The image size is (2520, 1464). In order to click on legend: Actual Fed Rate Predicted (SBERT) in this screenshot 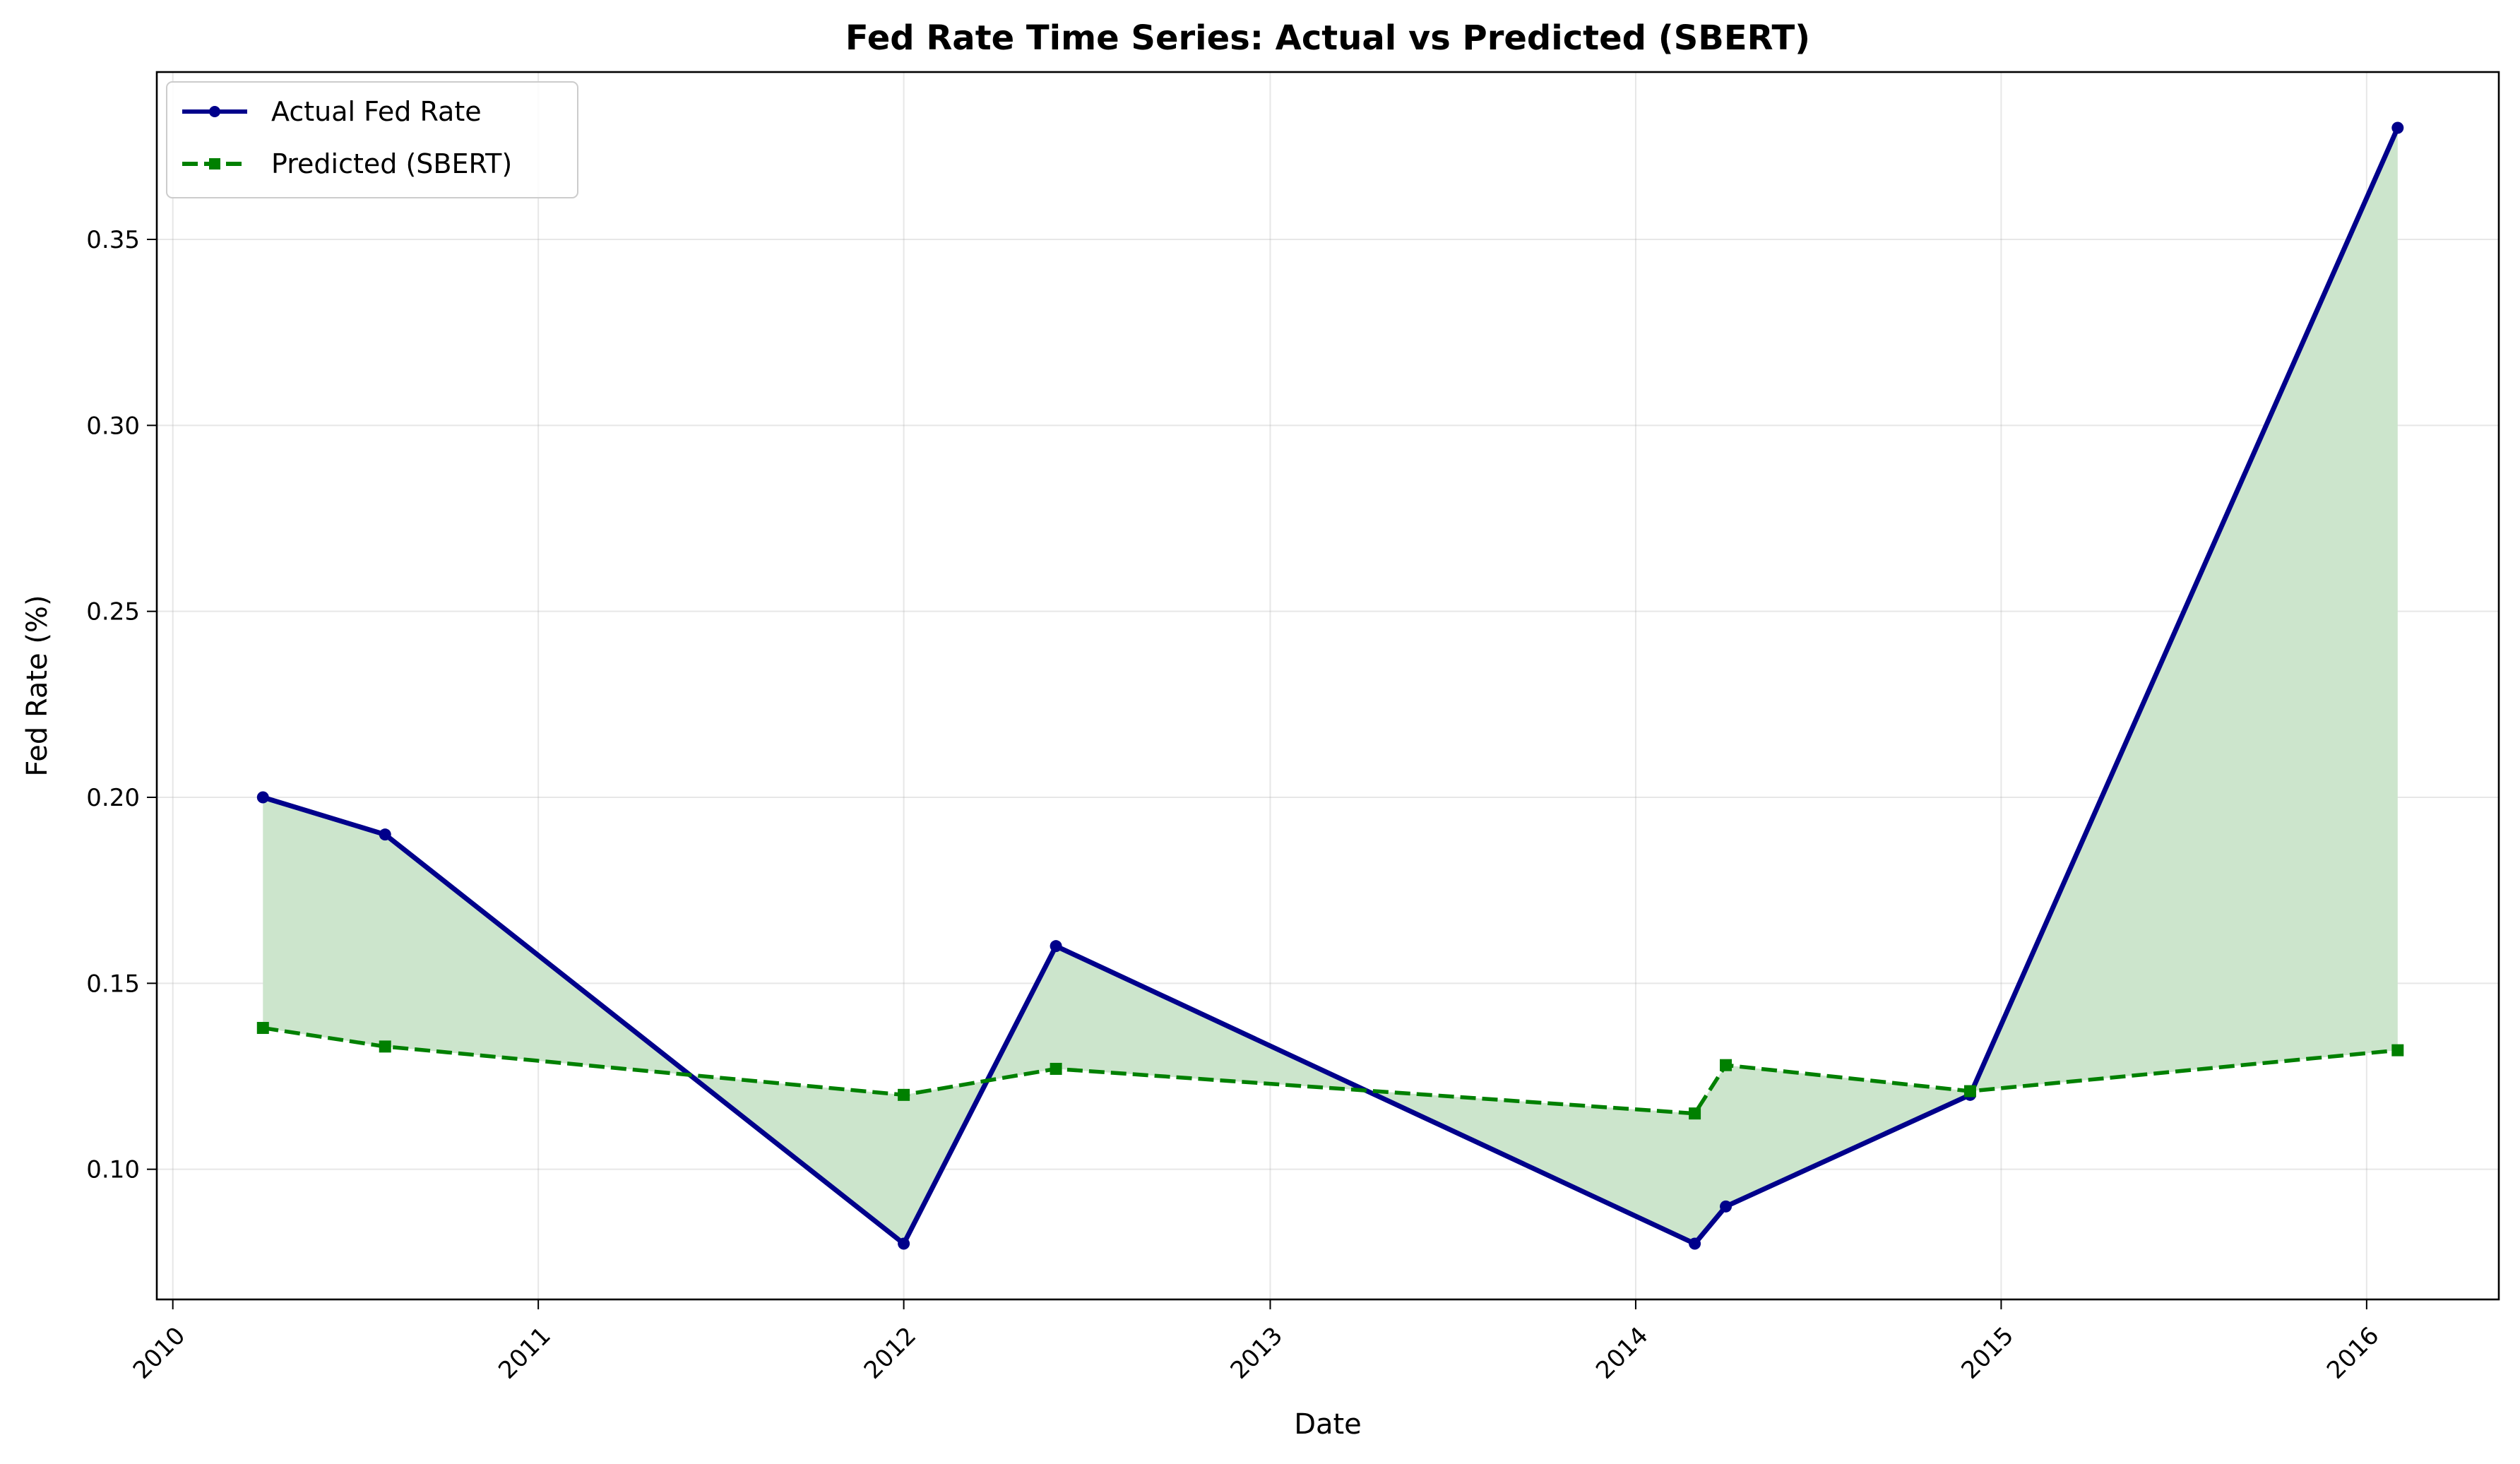, I will do `click(372, 139)`.